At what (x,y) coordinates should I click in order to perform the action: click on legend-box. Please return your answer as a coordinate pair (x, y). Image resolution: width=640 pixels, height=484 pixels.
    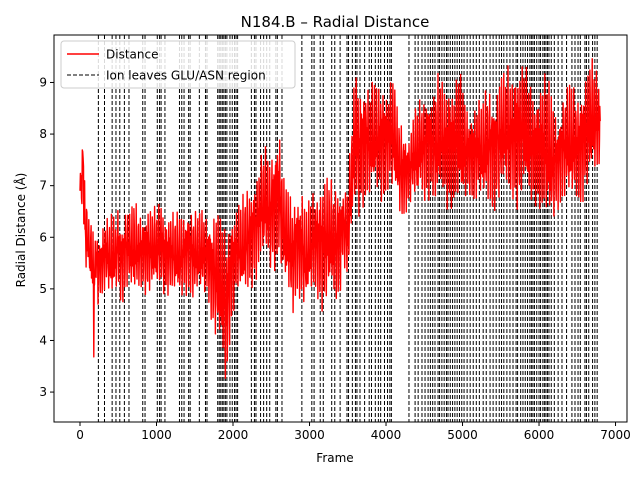
    Looking at the image, I should click on (178, 64).